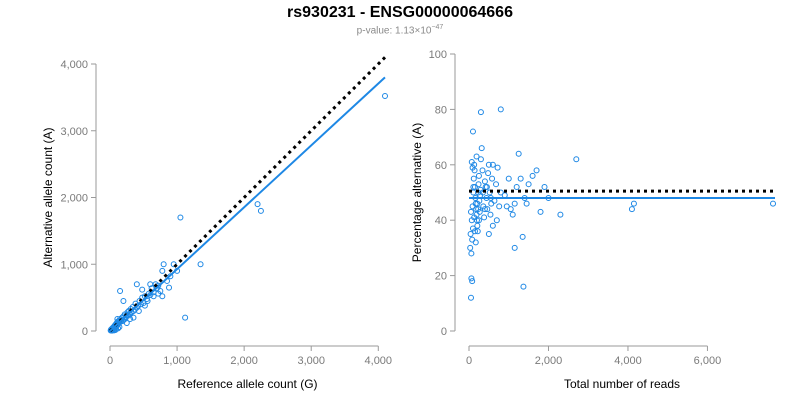  I want to click on left-y-tick-label: 2,000, so click(74, 199).